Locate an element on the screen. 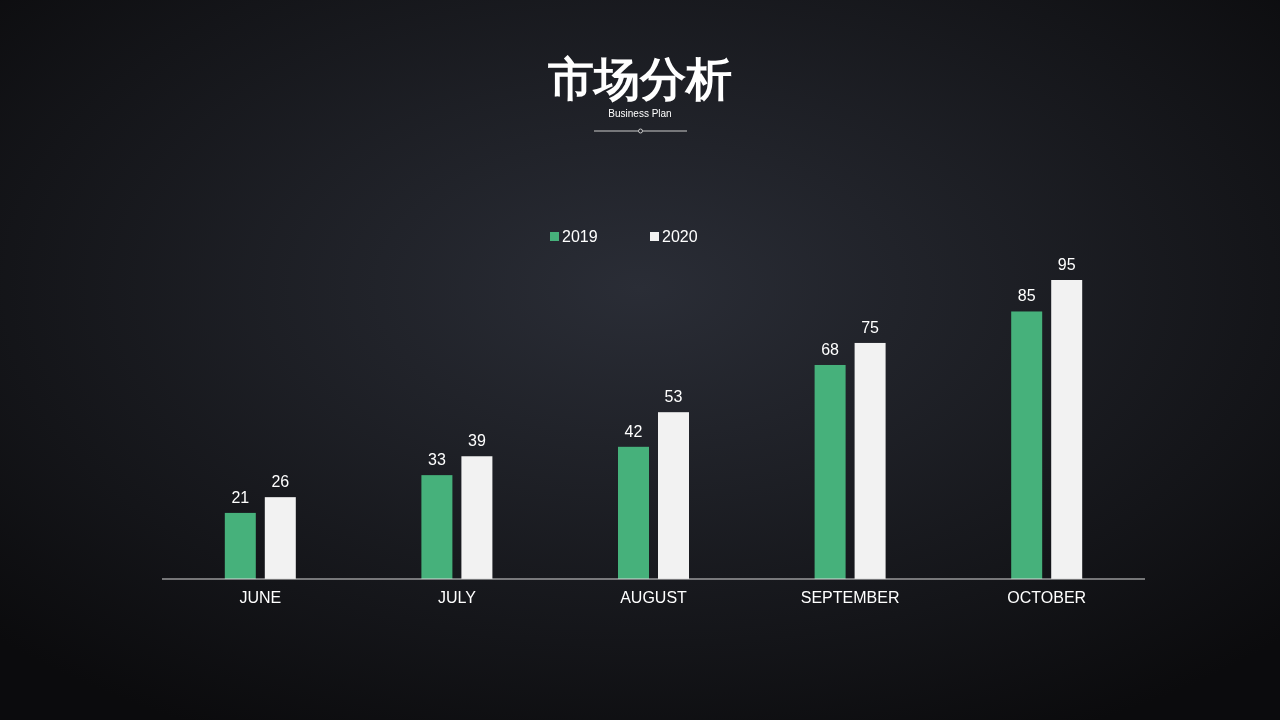  data-label: 26 is located at coordinates (280, 482).